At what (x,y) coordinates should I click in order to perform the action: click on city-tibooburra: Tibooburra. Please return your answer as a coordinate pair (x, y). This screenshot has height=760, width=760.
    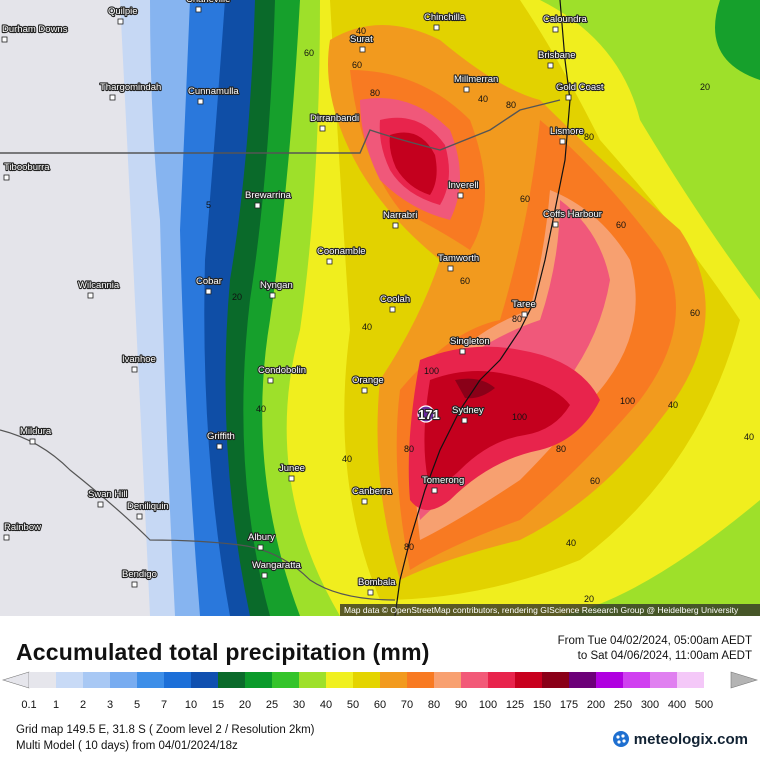
    Looking at the image, I should click on (27, 171).